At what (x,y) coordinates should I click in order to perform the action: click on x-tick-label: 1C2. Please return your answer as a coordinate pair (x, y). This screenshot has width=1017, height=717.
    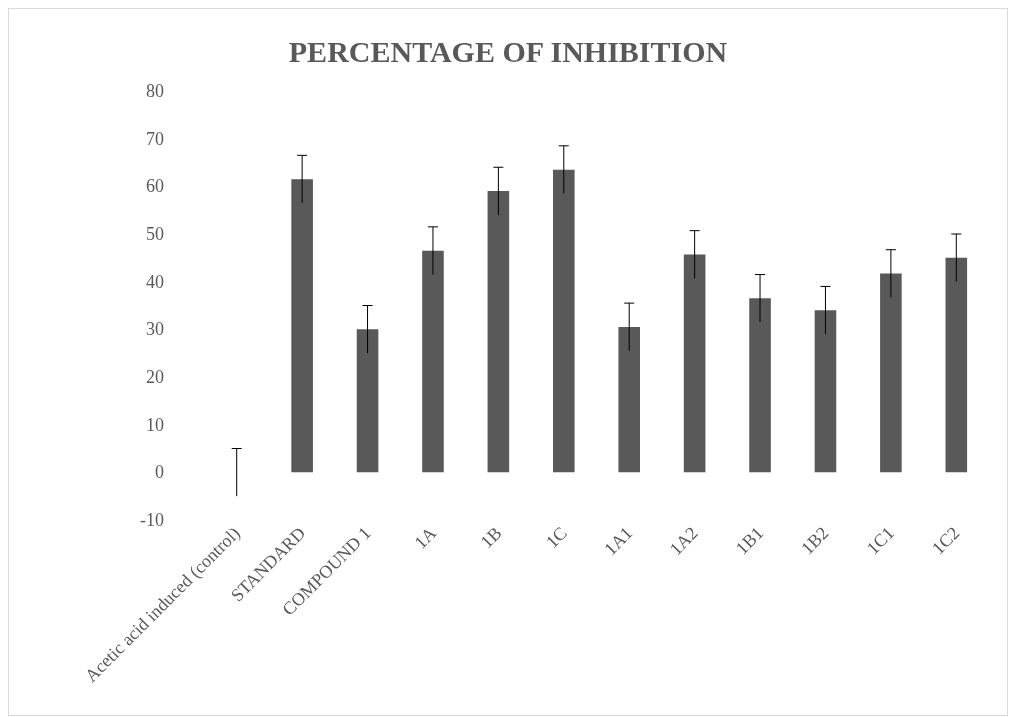
    Looking at the image, I should click on (946, 540).